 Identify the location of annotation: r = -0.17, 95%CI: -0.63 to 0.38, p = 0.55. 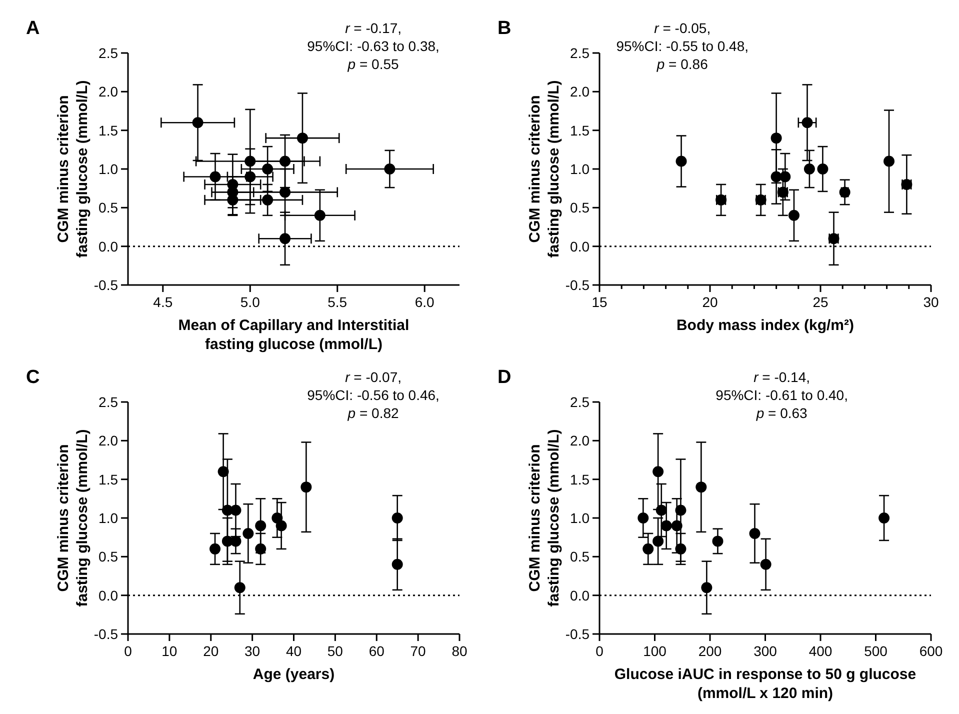
(373, 46).